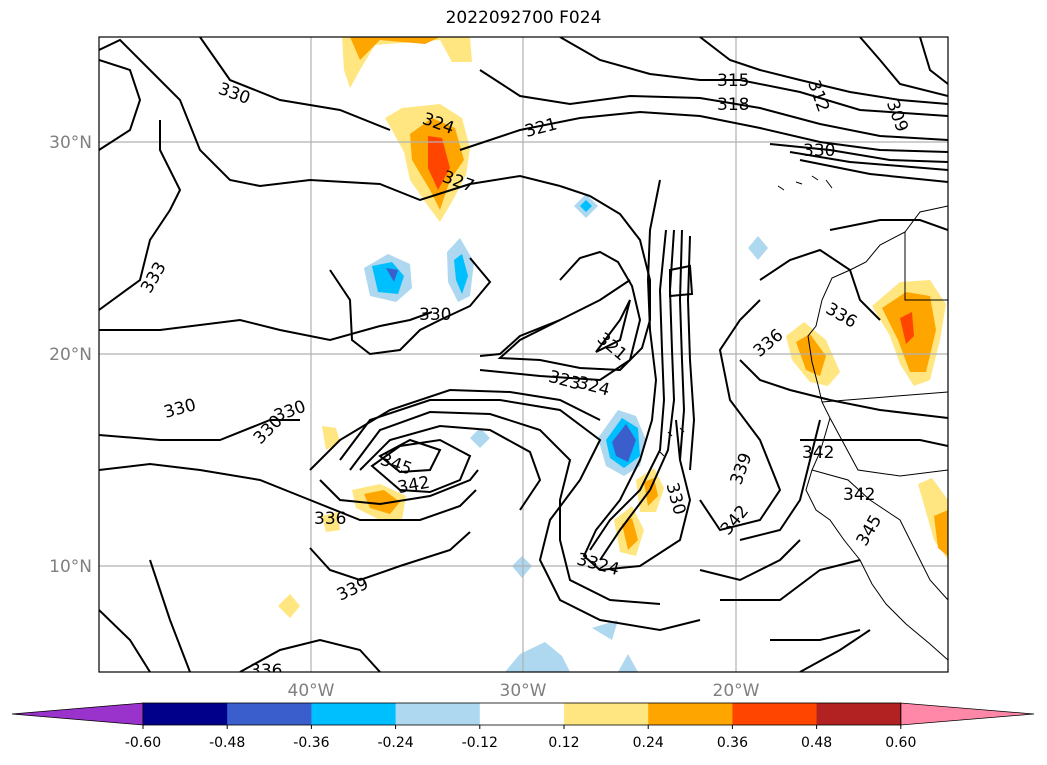 The height and width of the screenshot is (765, 1047). Describe the element at coordinates (395, 743) in the screenshot. I see `colorbar-tick-label: -0.24` at that location.